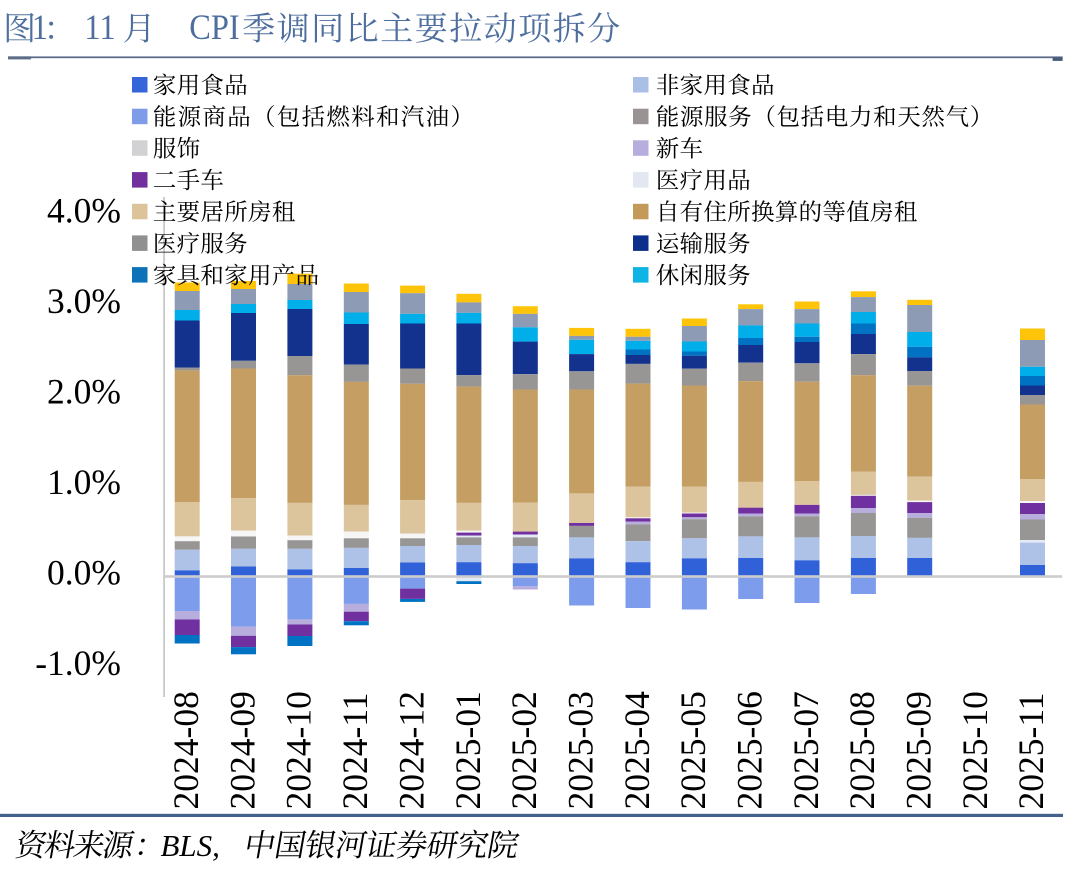 This screenshot has height=877, width=1072. Describe the element at coordinates (806, 750) in the screenshot. I see `svg-text: 2025-07` at that location.